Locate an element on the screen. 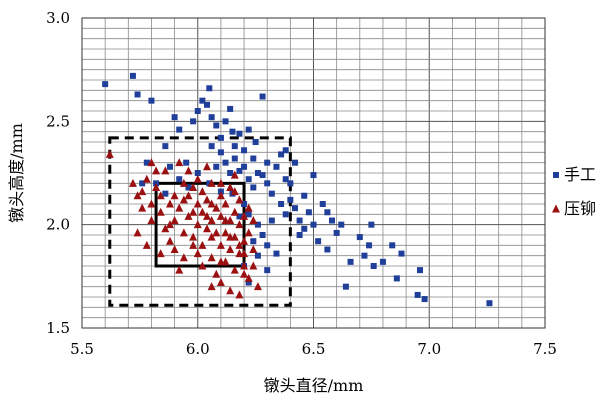 The width and height of the screenshot is (604, 404). legend-label-yamao: 压铆 is located at coordinates (580, 208).